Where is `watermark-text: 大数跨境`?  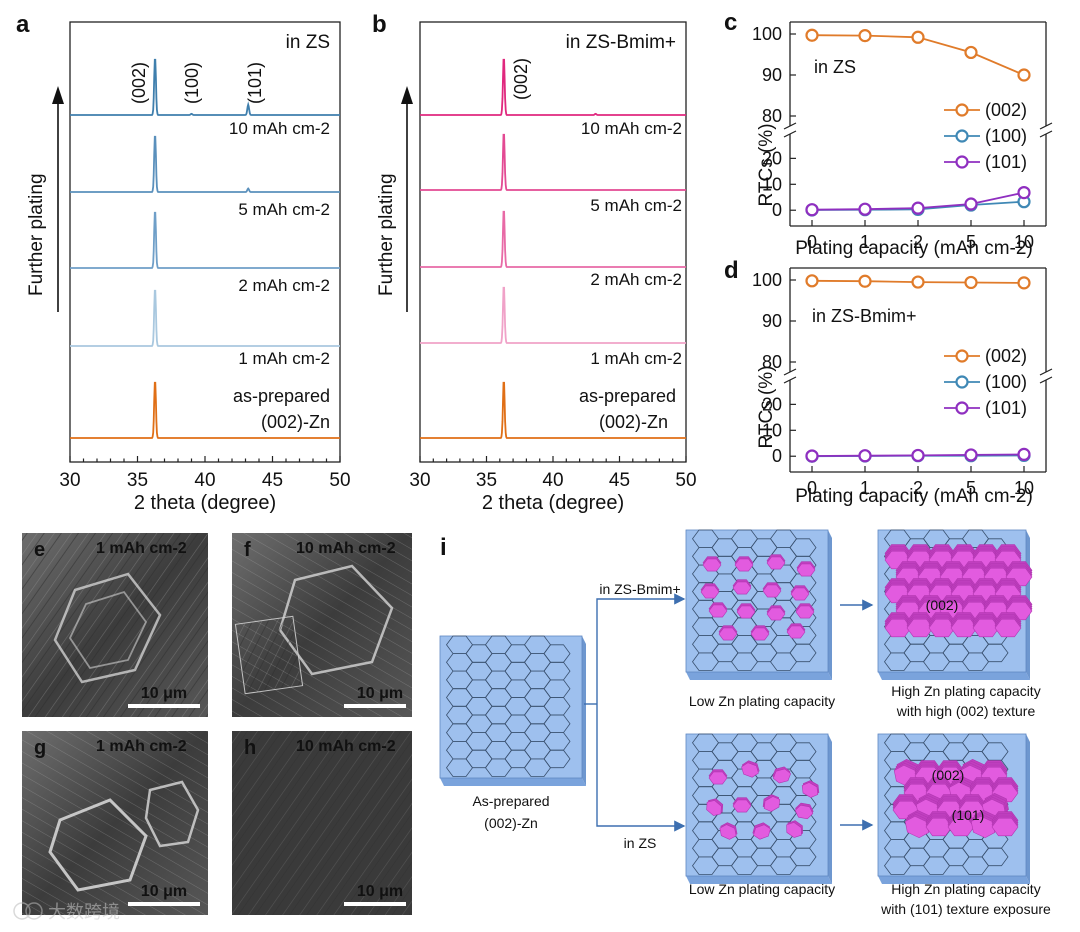
watermark-text: 大数跨境 is located at coordinates (84, 912).